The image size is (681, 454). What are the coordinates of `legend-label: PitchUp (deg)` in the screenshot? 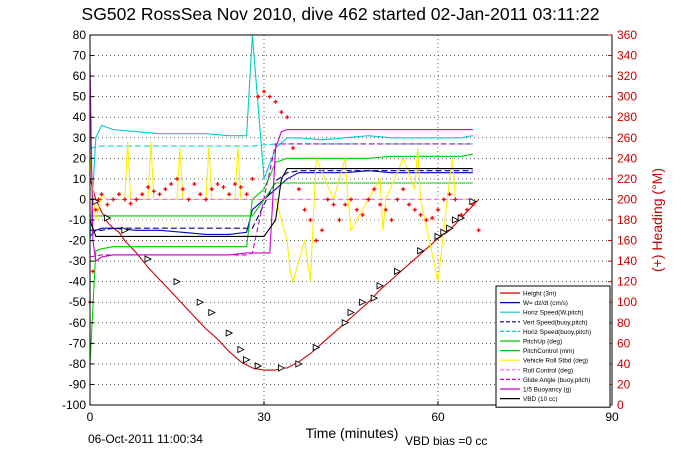 It's located at (542, 342).